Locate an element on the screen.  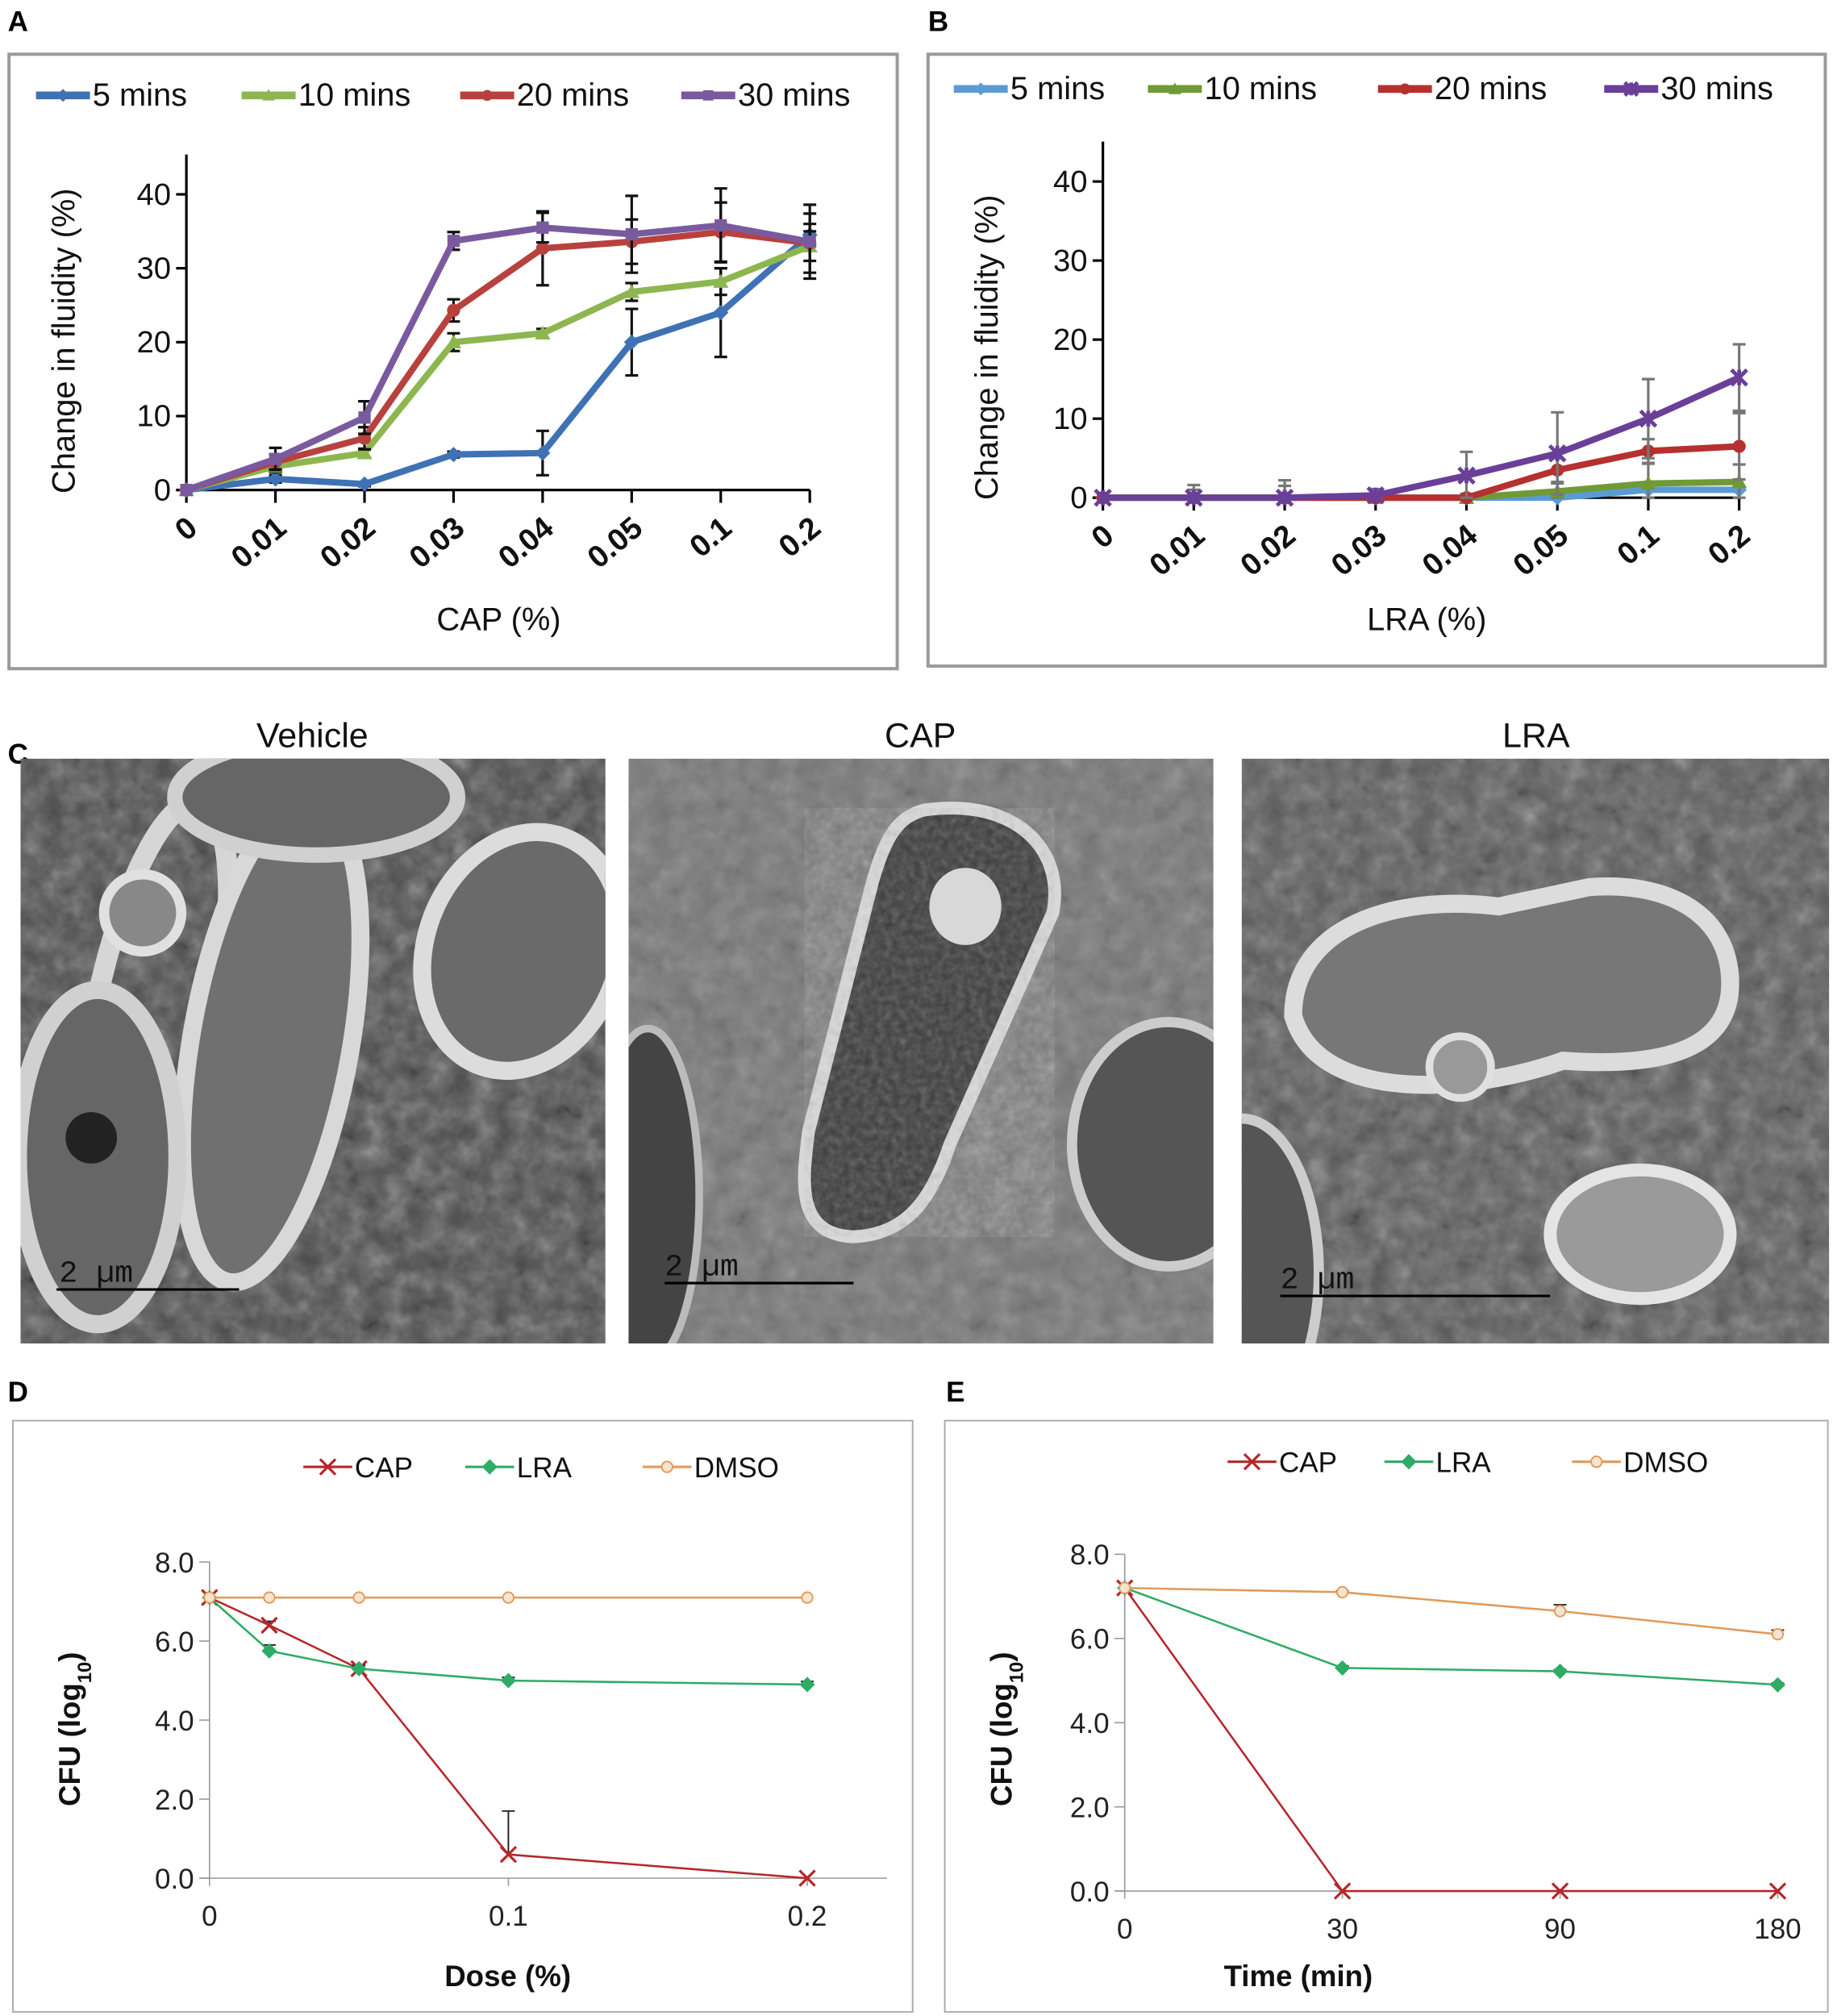
panel-label-e: E is located at coordinates (955, 1392).